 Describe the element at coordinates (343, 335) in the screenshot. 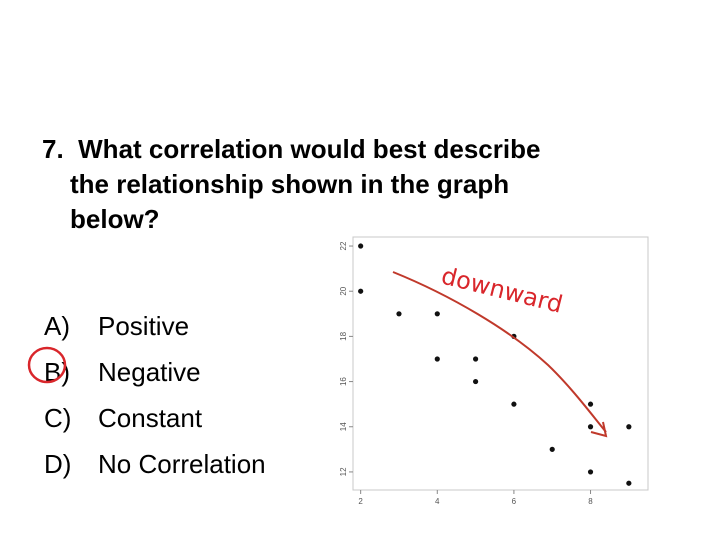

I see `y-tick-label: 18` at that location.